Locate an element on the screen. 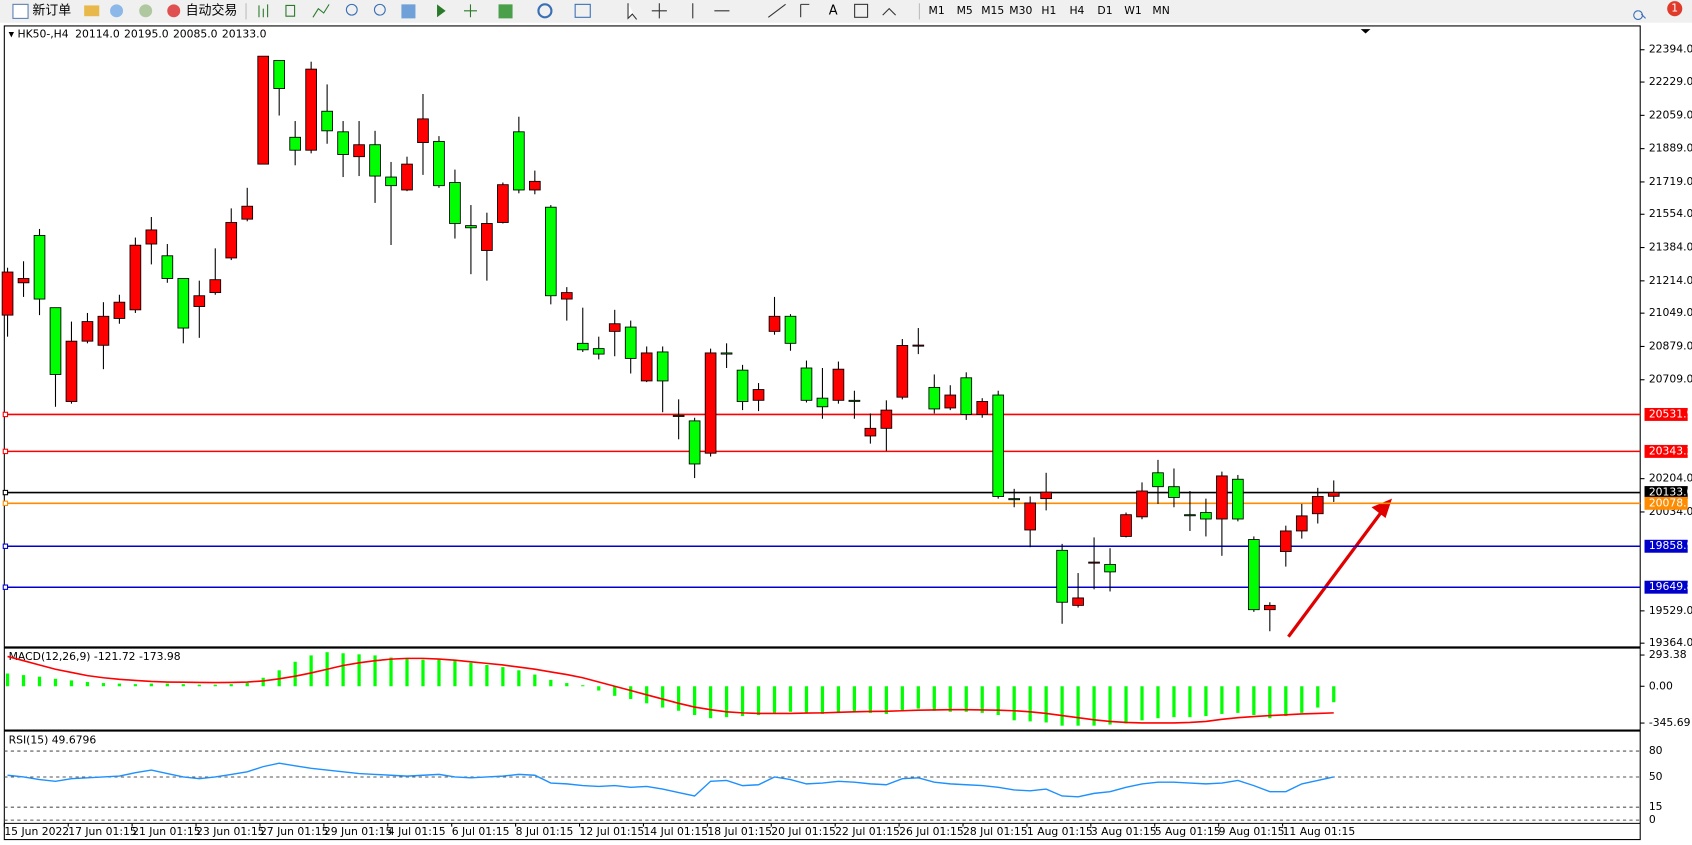 The image size is (1692, 845). zoom-out-icon is located at coordinates (379, 9).